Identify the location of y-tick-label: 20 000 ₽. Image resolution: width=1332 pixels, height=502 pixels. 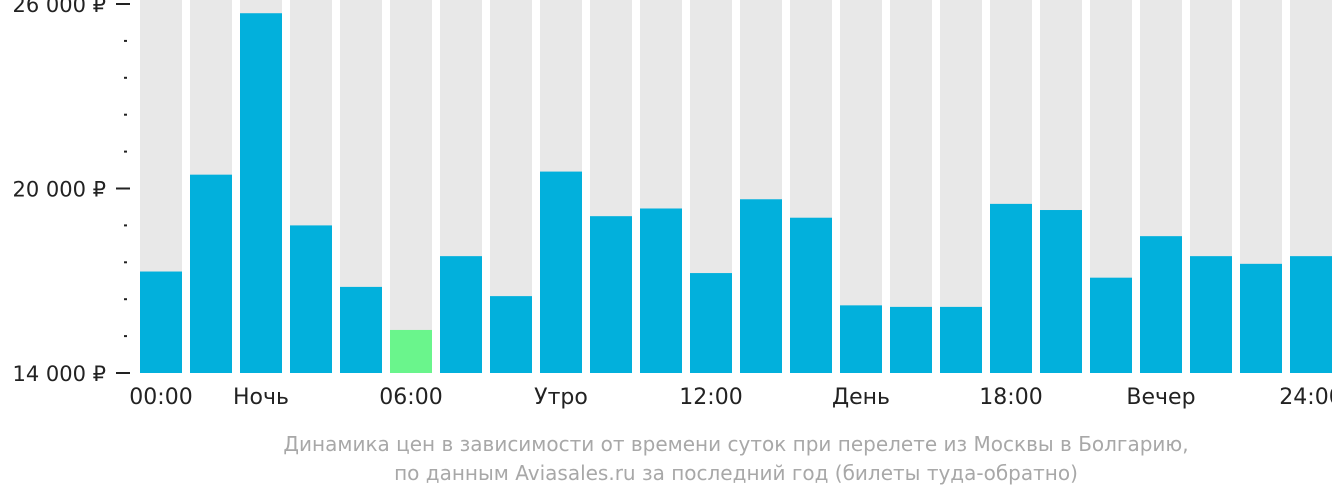
(59, 190).